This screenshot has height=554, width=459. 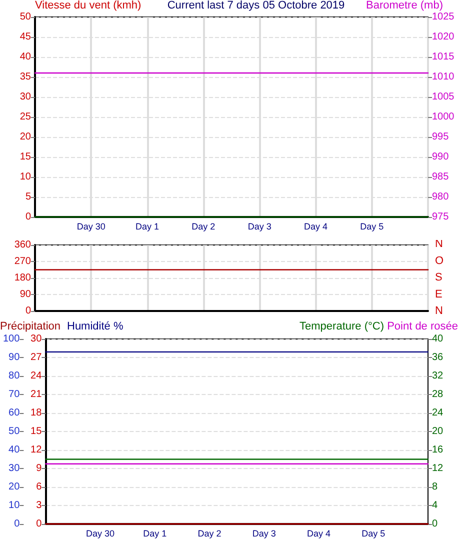 I want to click on y2-tick-label: 1000, so click(x=443, y=117).